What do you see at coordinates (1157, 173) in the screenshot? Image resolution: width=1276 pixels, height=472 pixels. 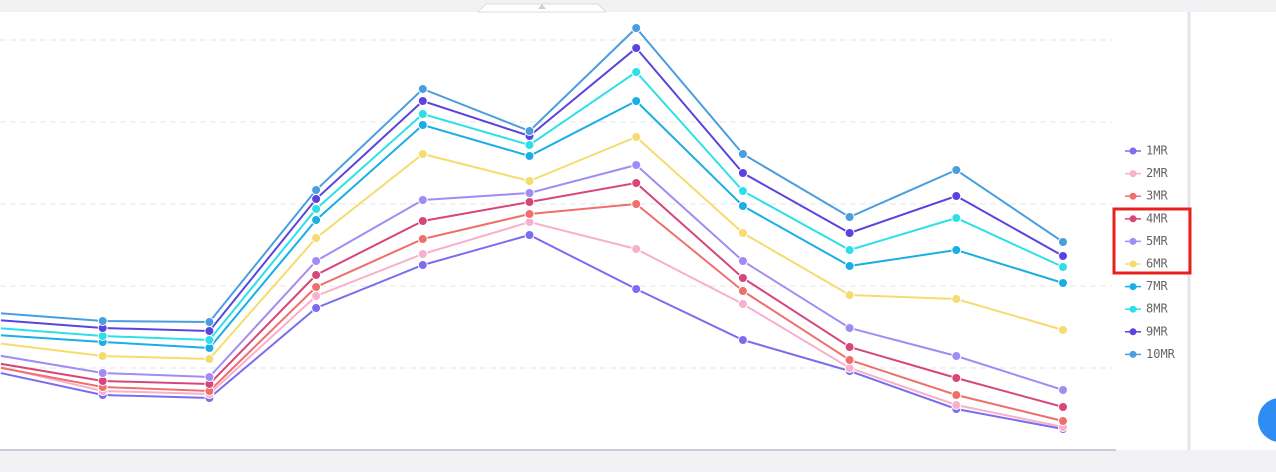 I see `legend-label: 2MR` at bounding box center [1157, 173].